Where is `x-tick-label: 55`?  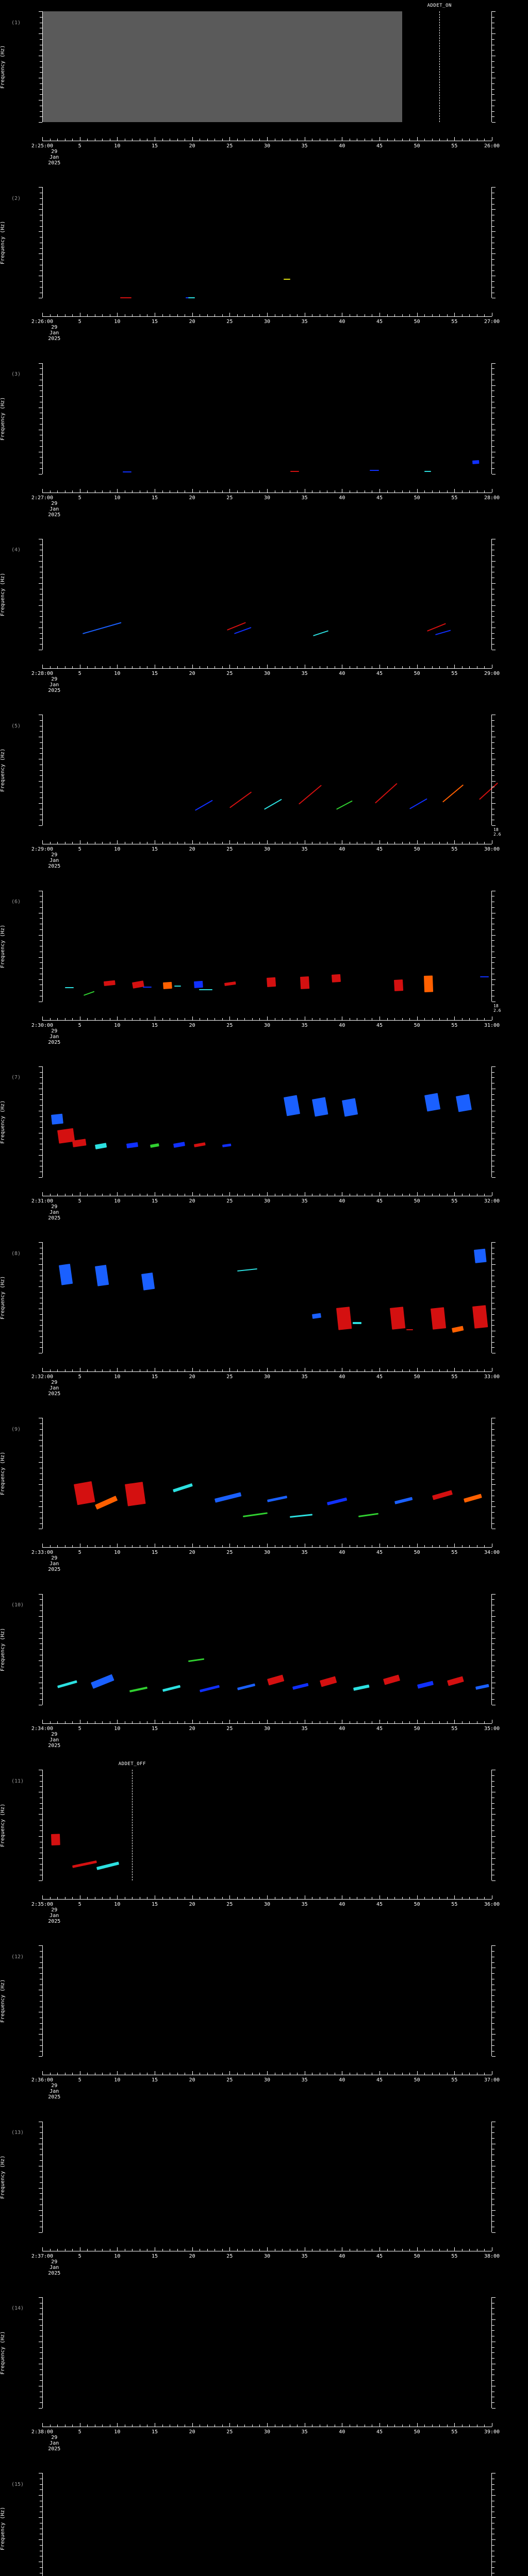
x-tick-label: 55 is located at coordinates (454, 673).